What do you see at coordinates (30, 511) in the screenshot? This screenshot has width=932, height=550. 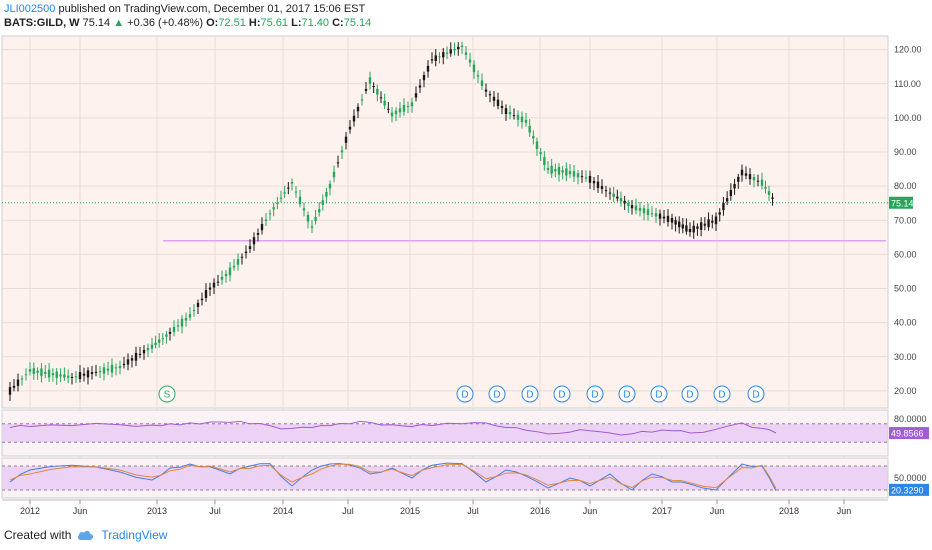 I see `time-tick-label: 2012` at bounding box center [30, 511].